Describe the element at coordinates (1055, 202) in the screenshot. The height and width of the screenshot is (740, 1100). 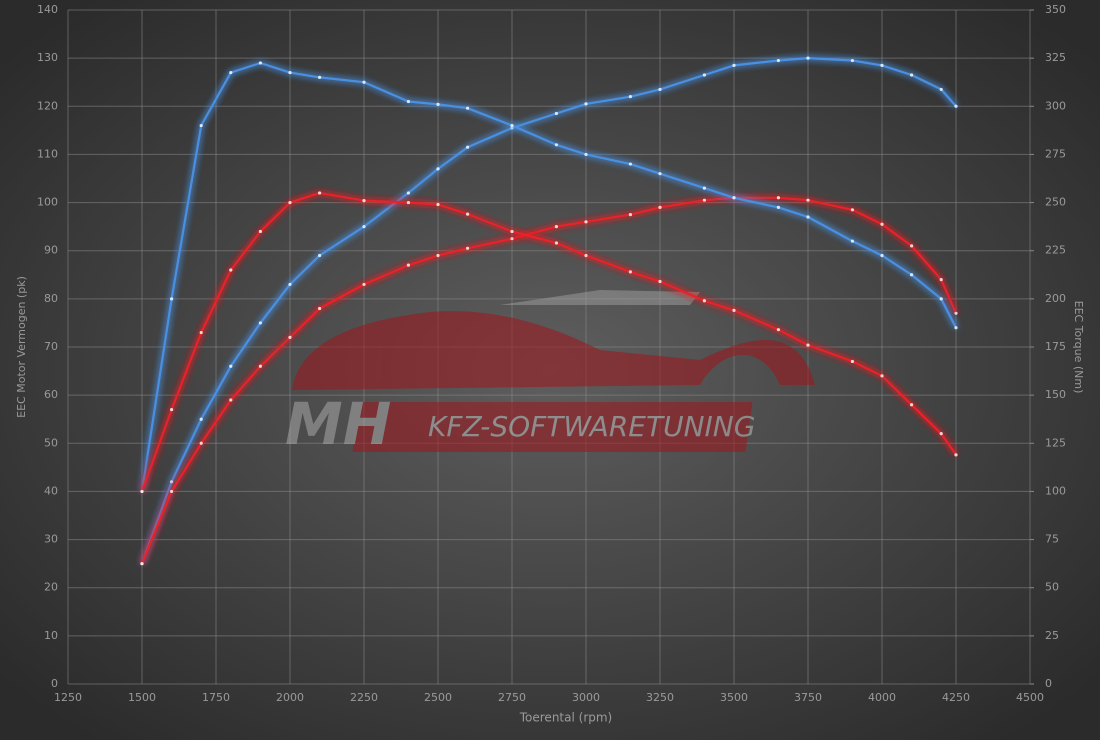
I see `y2-tick-label: 250` at that location.